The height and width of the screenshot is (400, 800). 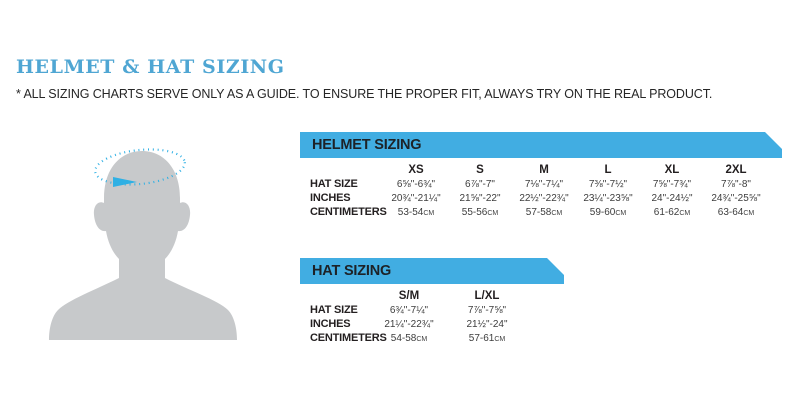 What do you see at coordinates (409, 324) in the screenshot?
I see `size-value: 21¼"-22¾"` at bounding box center [409, 324].